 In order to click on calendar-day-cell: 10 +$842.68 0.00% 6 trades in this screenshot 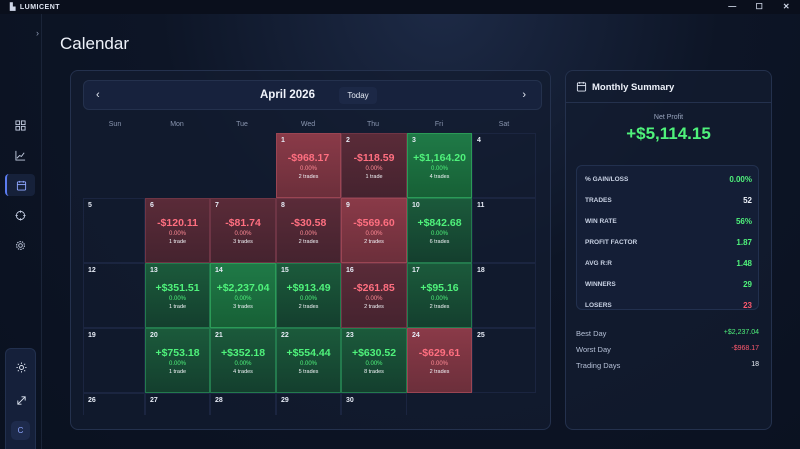, I will do `click(439, 230)`.